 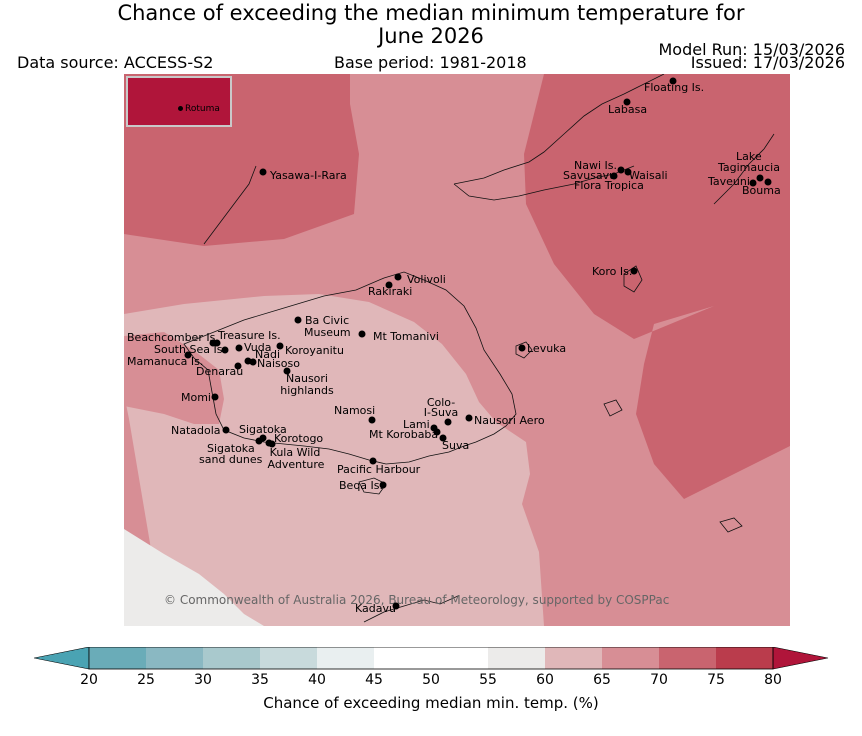 I want to click on tick-label: 30, so click(x=203, y=680).